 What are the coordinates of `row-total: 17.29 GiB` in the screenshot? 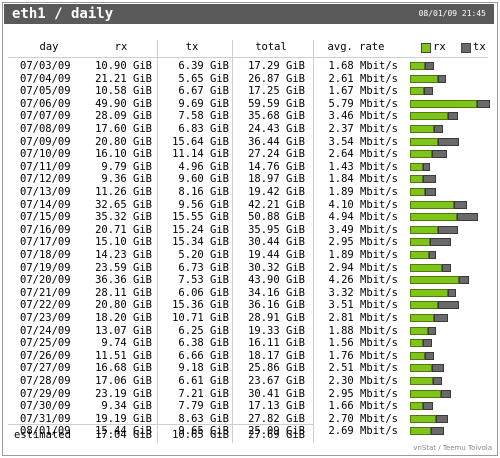 It's located at (276, 66).